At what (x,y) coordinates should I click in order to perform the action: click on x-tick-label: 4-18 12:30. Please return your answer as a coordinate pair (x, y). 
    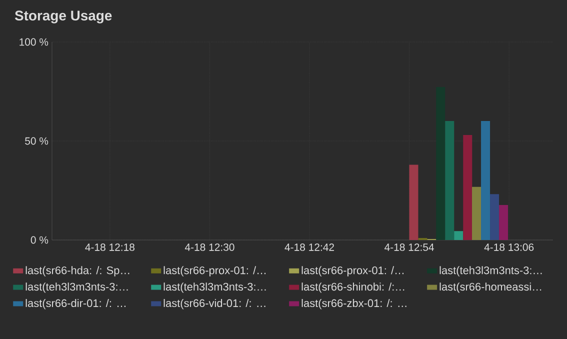
    Looking at the image, I should click on (209, 247).